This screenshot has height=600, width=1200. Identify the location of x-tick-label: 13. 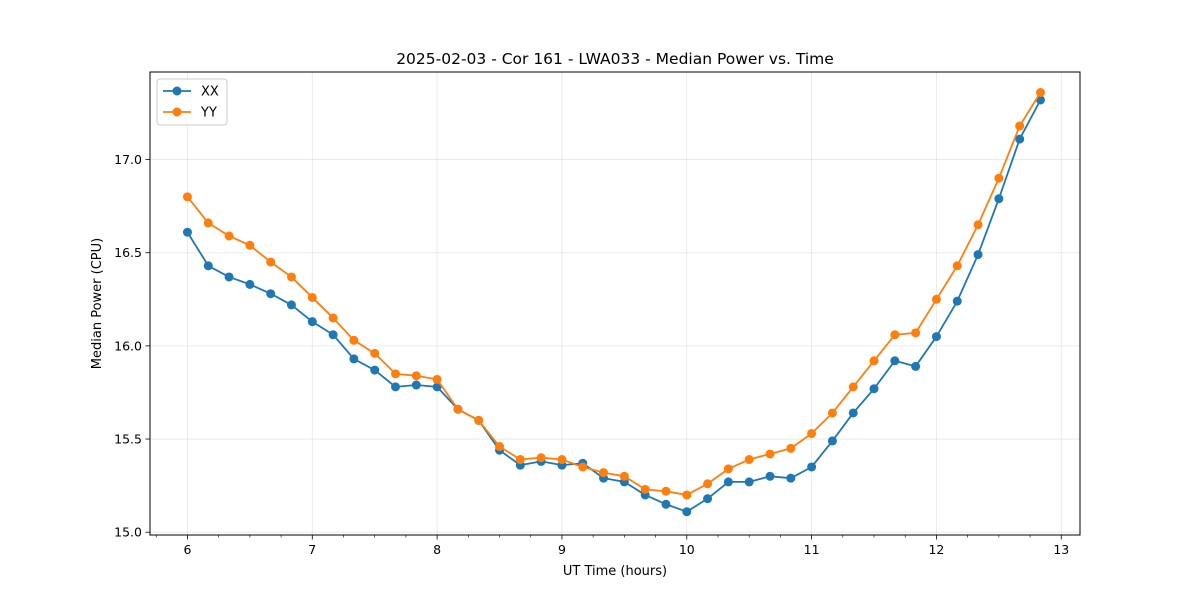
(1061, 549).